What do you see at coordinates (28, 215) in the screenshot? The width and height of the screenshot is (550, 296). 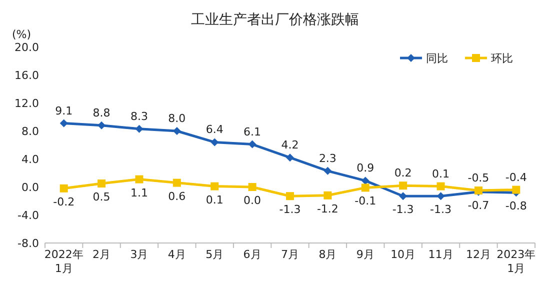 I see `y-tick-label: -4.0` at bounding box center [28, 215].